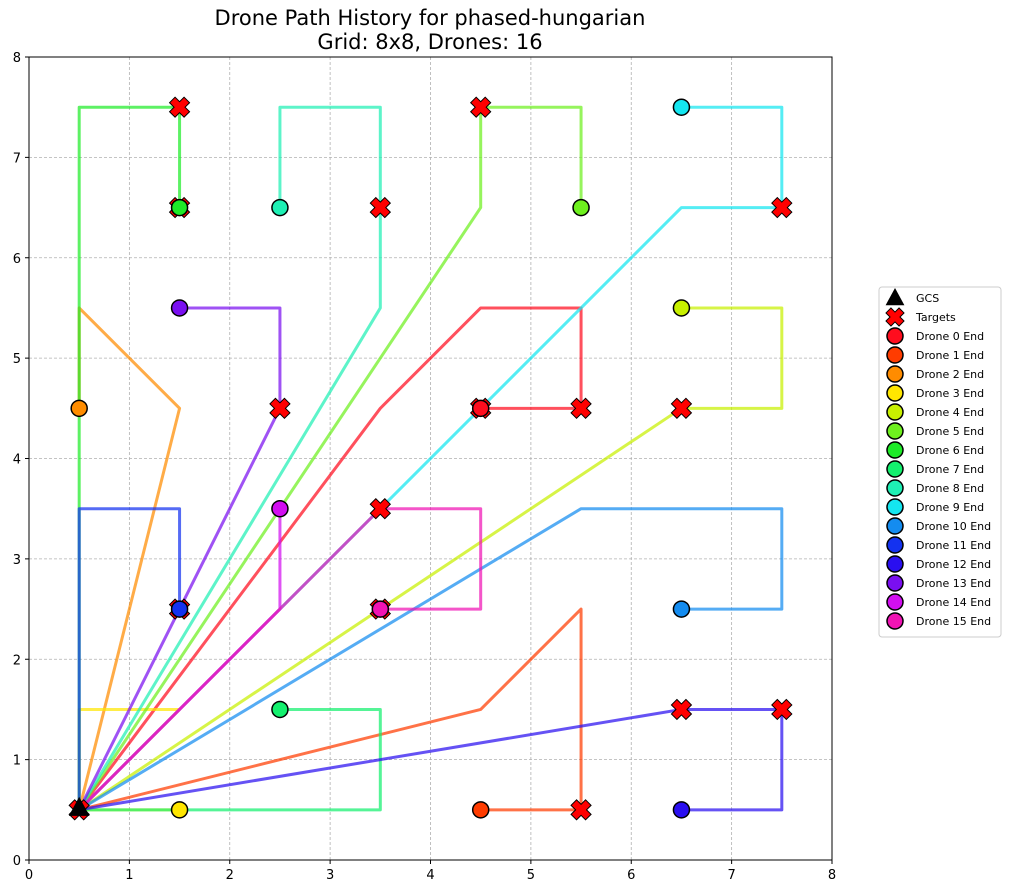  What do you see at coordinates (950, 355) in the screenshot?
I see `legend-label-drone-1: Drone 1 End` at bounding box center [950, 355].